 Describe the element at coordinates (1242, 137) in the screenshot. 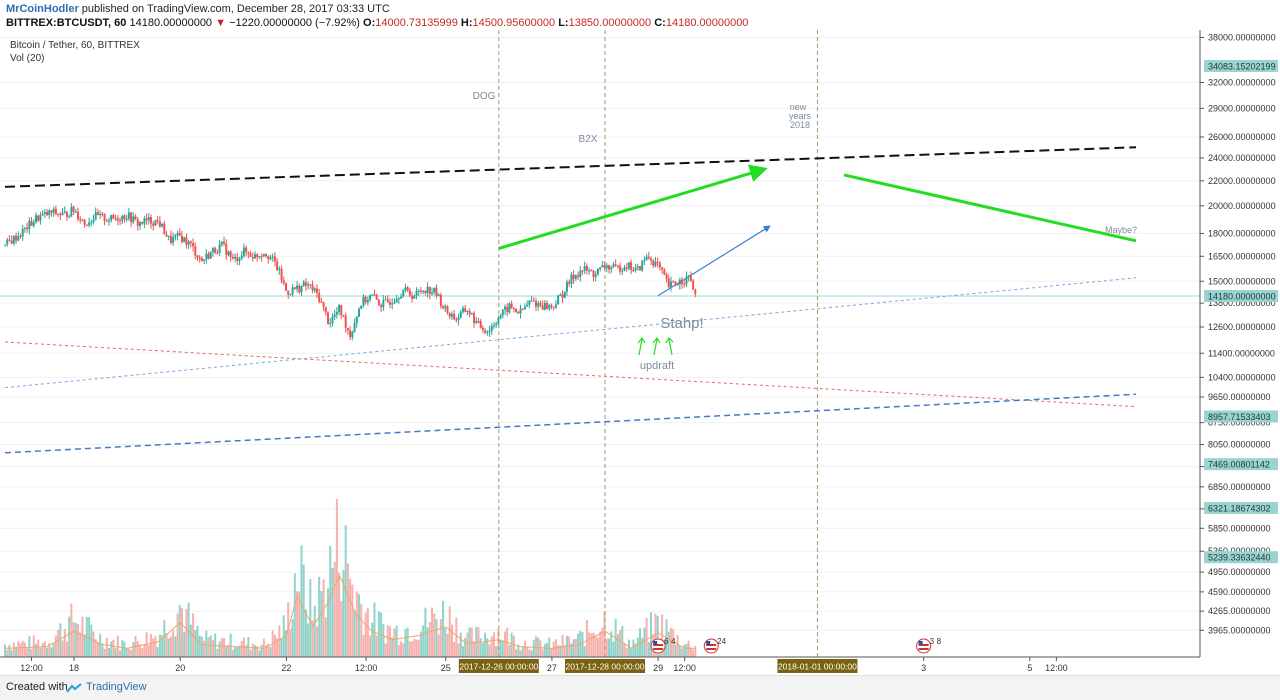

I see `price-tick-label: 26000.00000000` at that location.